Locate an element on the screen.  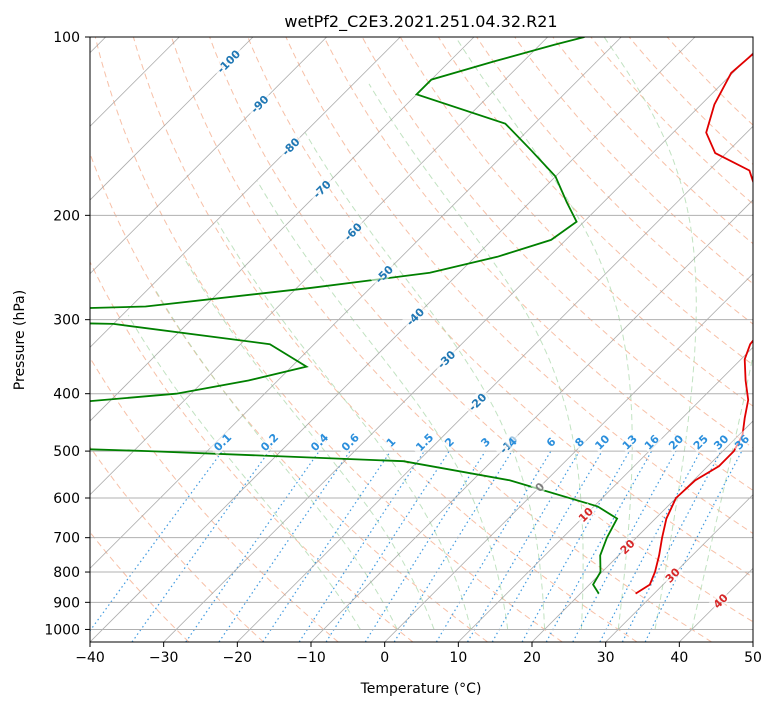
y-tick-label: 700 is located at coordinates (66, 539).